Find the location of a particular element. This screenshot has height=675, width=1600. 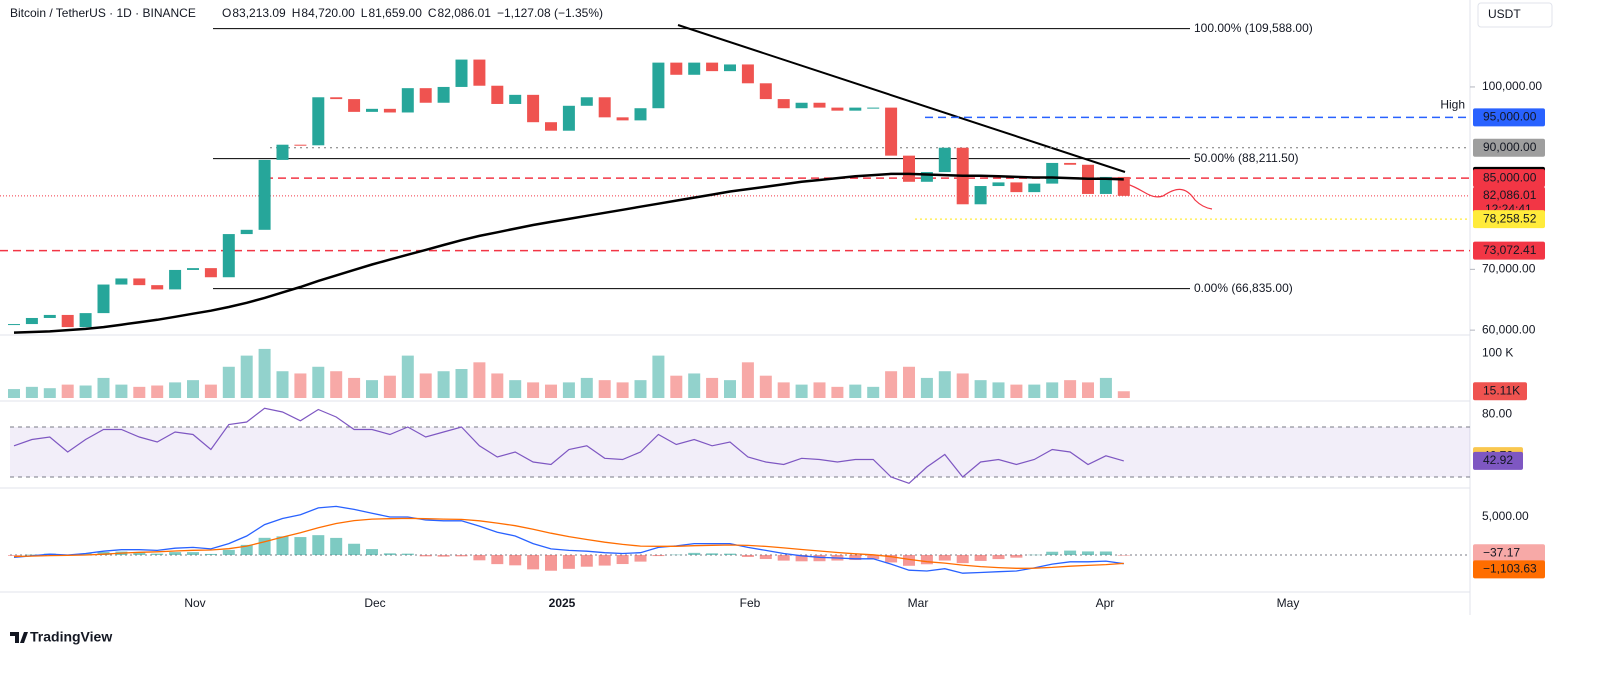

trend-line is located at coordinates (901, 98).